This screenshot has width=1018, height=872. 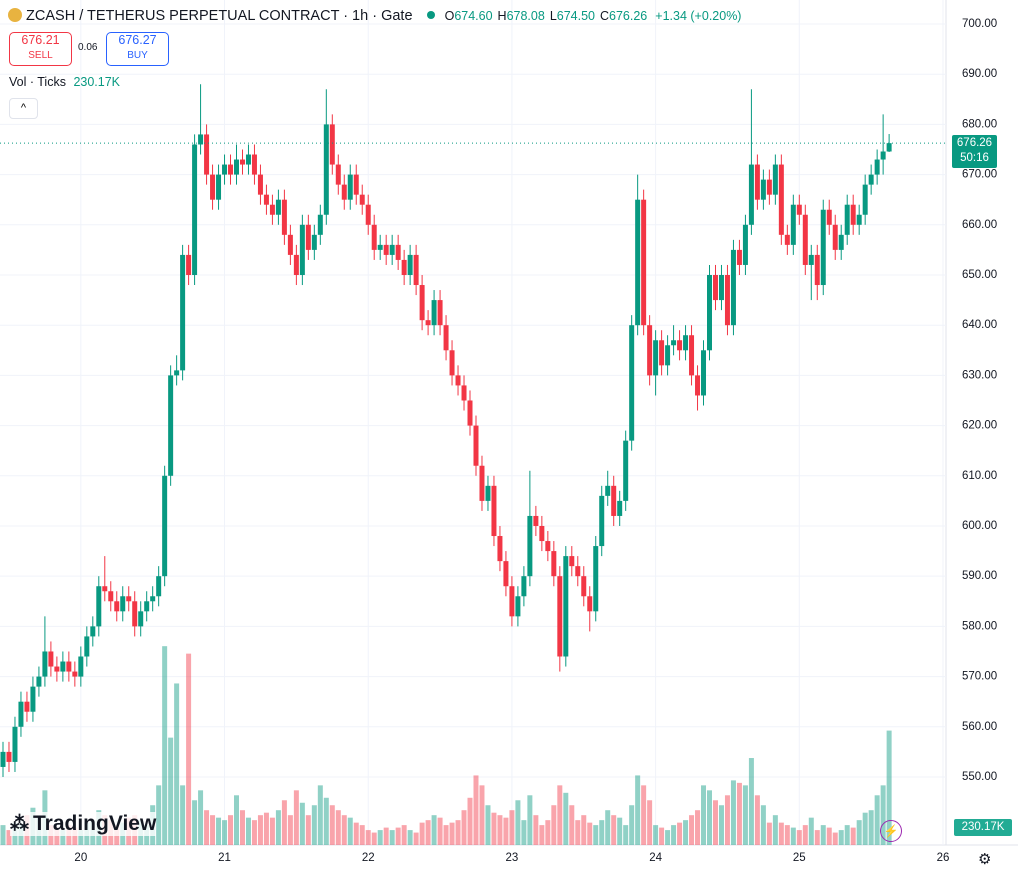 What do you see at coordinates (979, 626) in the screenshot?
I see `y-tick-label: 580.00` at bounding box center [979, 626].